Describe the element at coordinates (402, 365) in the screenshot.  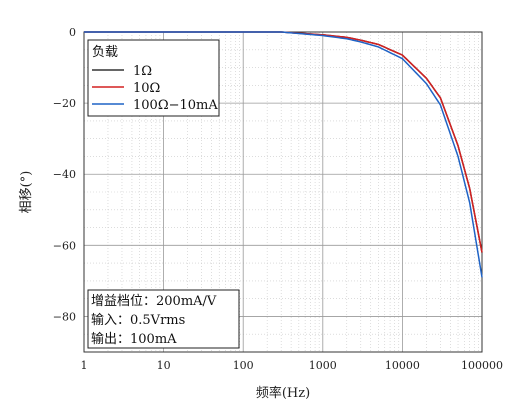
I see `x-tick-label: 10000` at that location.